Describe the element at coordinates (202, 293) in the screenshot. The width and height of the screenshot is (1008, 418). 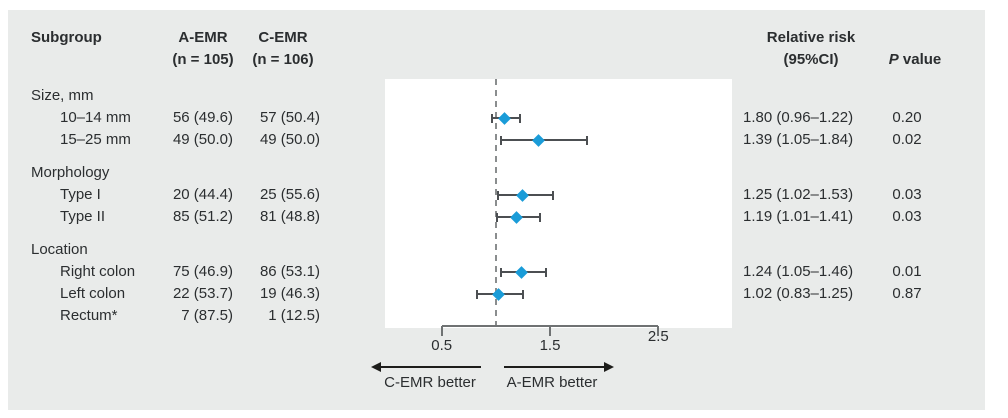
I see `cell-aemr-count: 22 (53.7)` at that location.